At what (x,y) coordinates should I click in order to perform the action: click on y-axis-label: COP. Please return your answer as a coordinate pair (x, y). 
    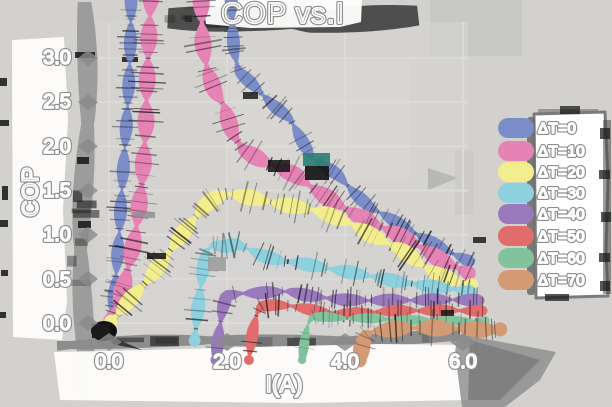
    Looking at the image, I should click on (30, 192).